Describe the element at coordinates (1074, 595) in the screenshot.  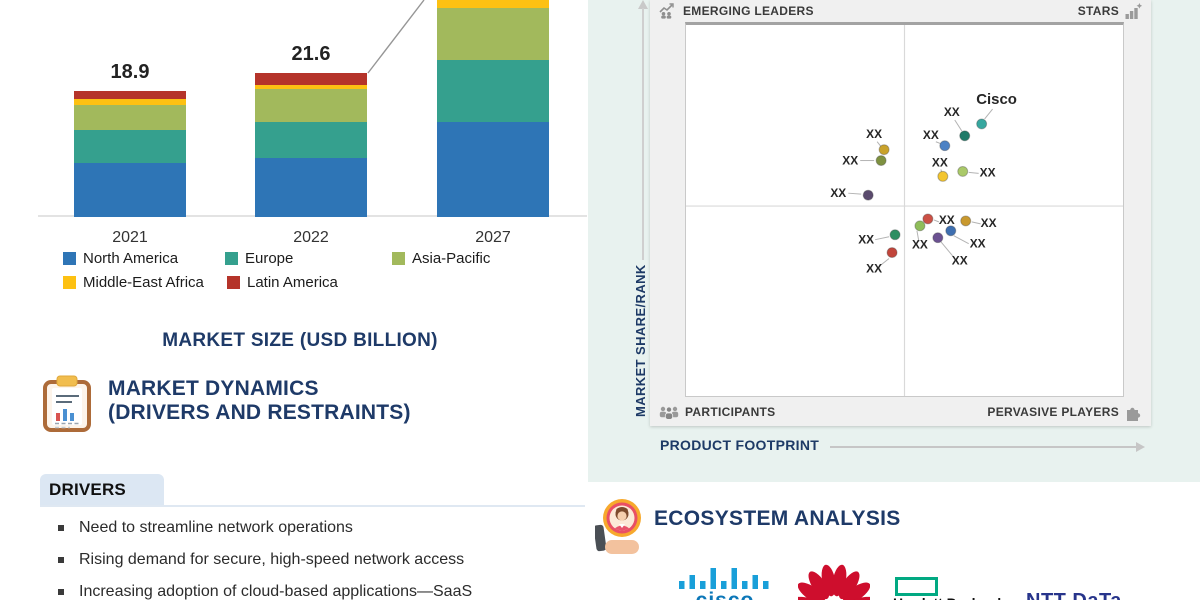
I see `ntt-data-logo-text: NTT DaTa` at that location.